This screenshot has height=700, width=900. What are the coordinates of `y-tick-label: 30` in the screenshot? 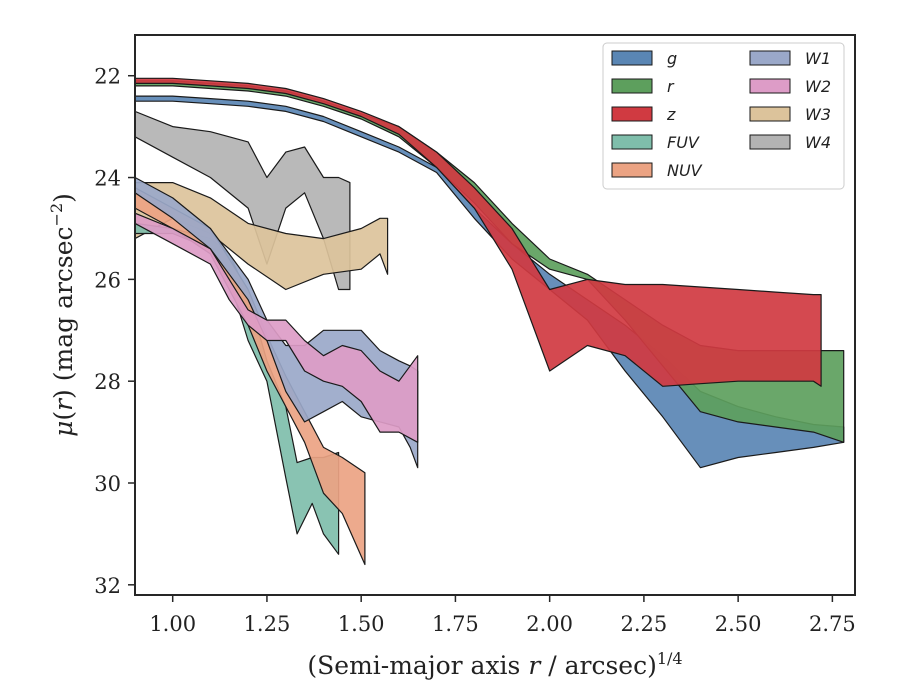 It's located at (107, 484).